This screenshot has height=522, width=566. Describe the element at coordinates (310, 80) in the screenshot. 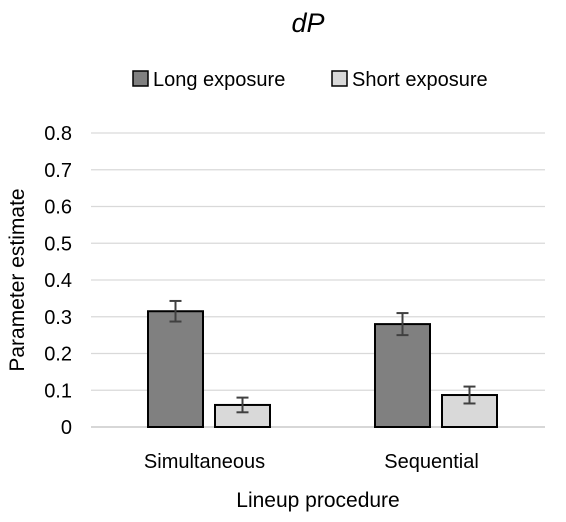

I see `legend: Long exposure Short exposure` at that location.